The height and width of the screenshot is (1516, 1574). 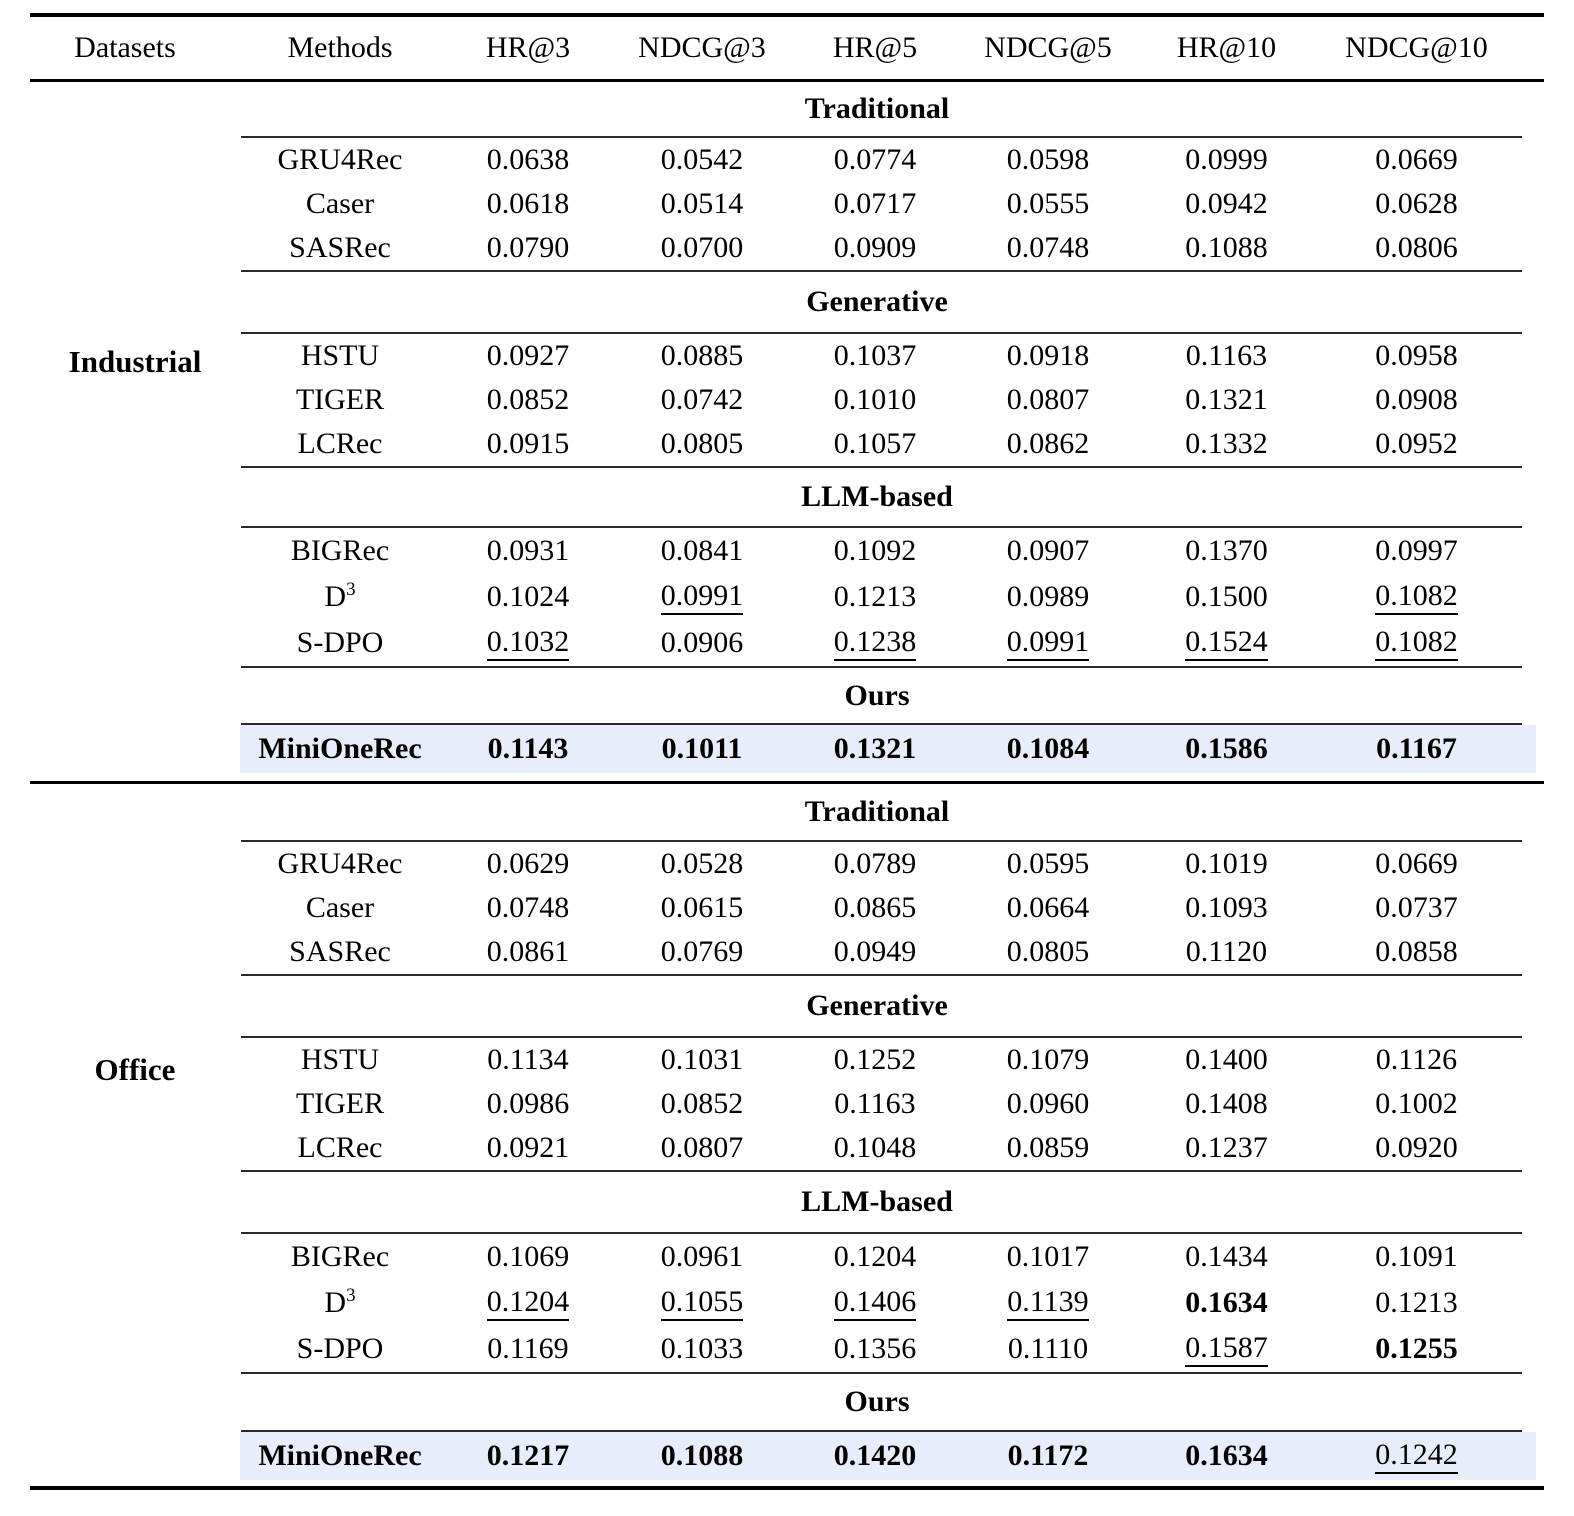 I want to click on metric-value: 0.1586, so click(x=1226, y=748).